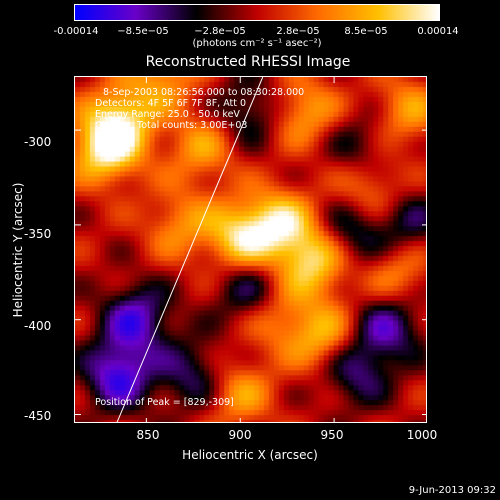 The height and width of the screenshot is (500, 500). Describe the element at coordinates (171, 125) in the screenshot. I see `info-counts: Clean Total counts: 3.00E+03` at that location.